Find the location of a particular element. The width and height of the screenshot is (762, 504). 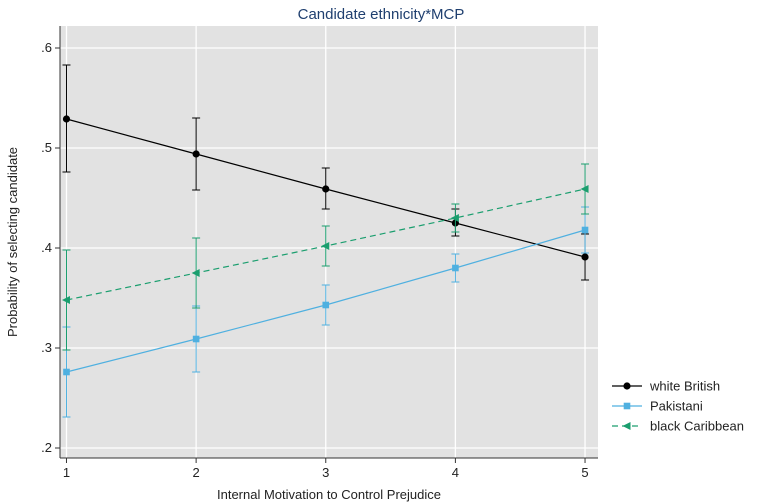

legend-label: white British is located at coordinates (684, 386).